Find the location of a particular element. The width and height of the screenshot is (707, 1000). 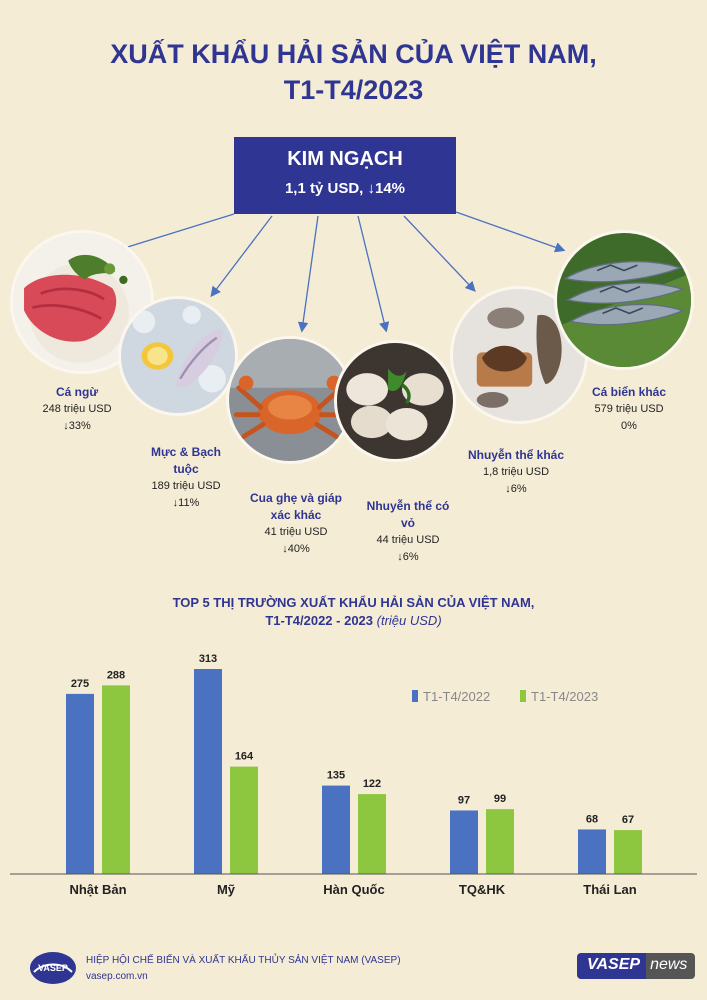

category-shellfish: Nhuyễn thể có vỏ 44 triệu USD ↓6% is located at coordinates (408, 532).